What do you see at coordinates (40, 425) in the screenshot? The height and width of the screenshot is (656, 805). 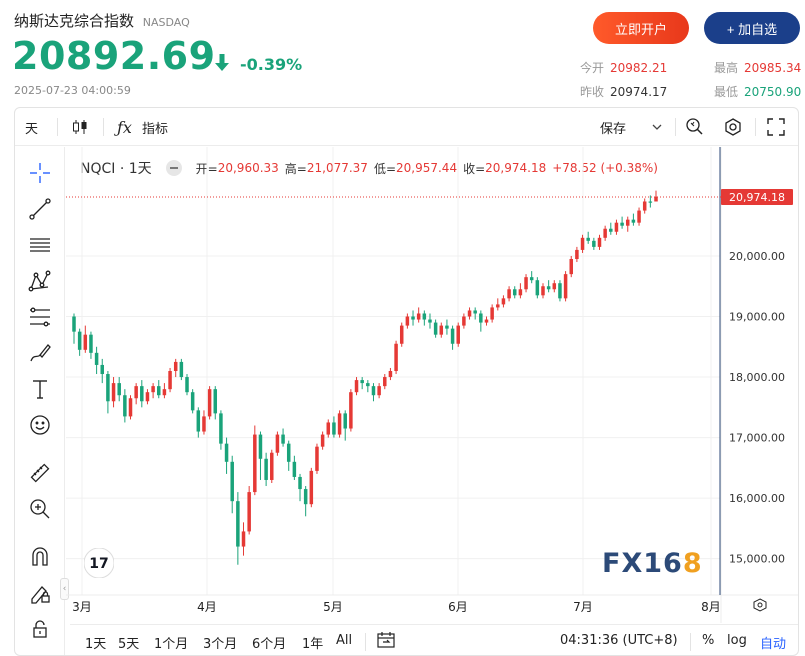 I see `emoji-icon` at bounding box center [40, 425].